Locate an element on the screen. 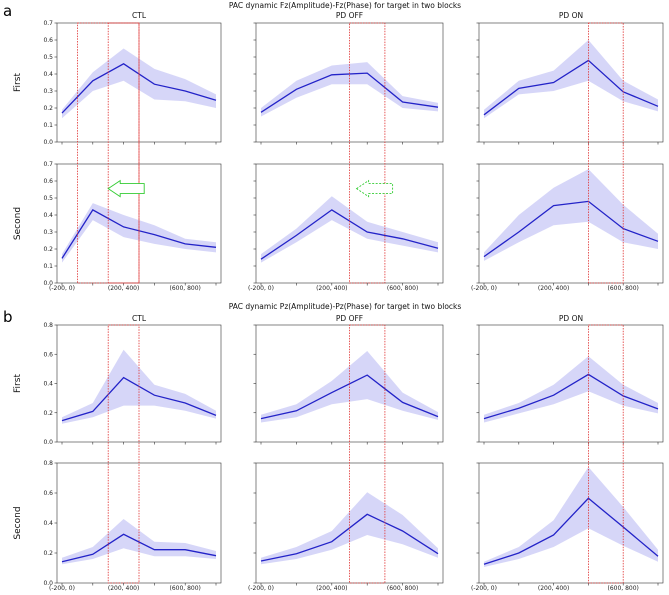 The image size is (669, 595). subplot-a-0-0: 0.0 0.1 0.2 0.3 0.4 0.5 0.6 0.7 is located at coordinates (132, 83).